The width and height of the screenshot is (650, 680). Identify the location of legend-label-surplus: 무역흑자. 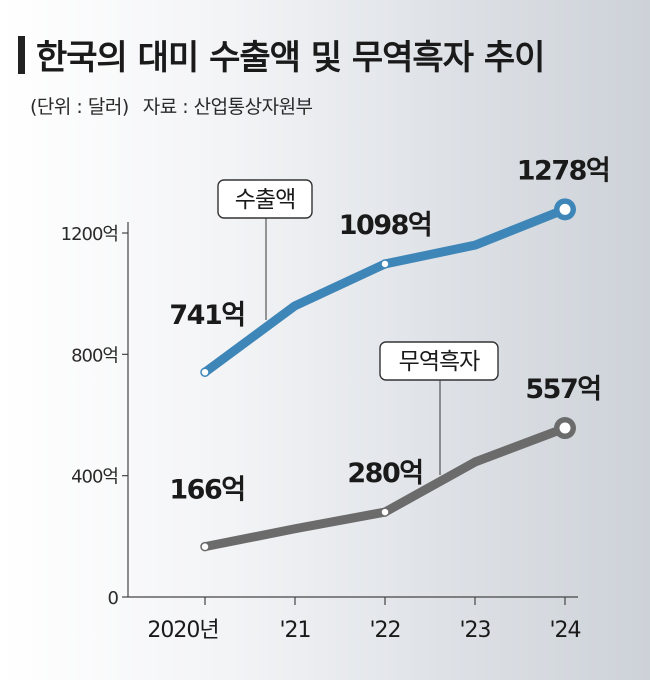
(439, 362).